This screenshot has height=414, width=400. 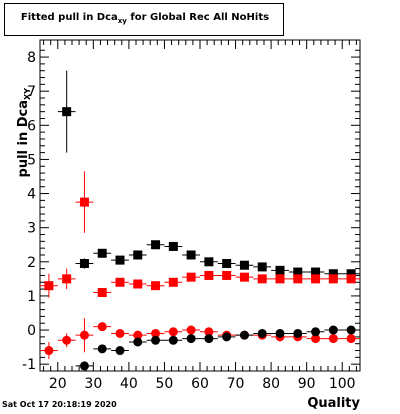 I want to click on x-tick-label: 70, so click(x=236, y=384).